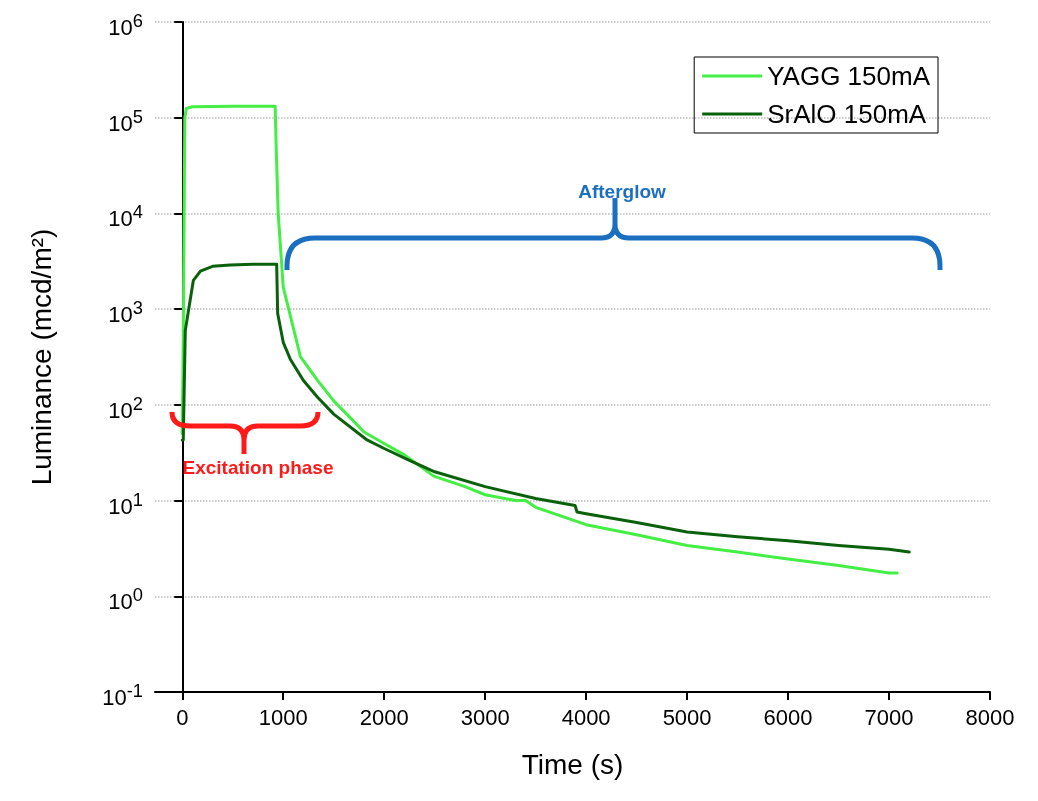 The height and width of the screenshot is (801, 1038). Describe the element at coordinates (125, 600) in the screenshot. I see `y-tick-label: 10$^{0}$` at that location.